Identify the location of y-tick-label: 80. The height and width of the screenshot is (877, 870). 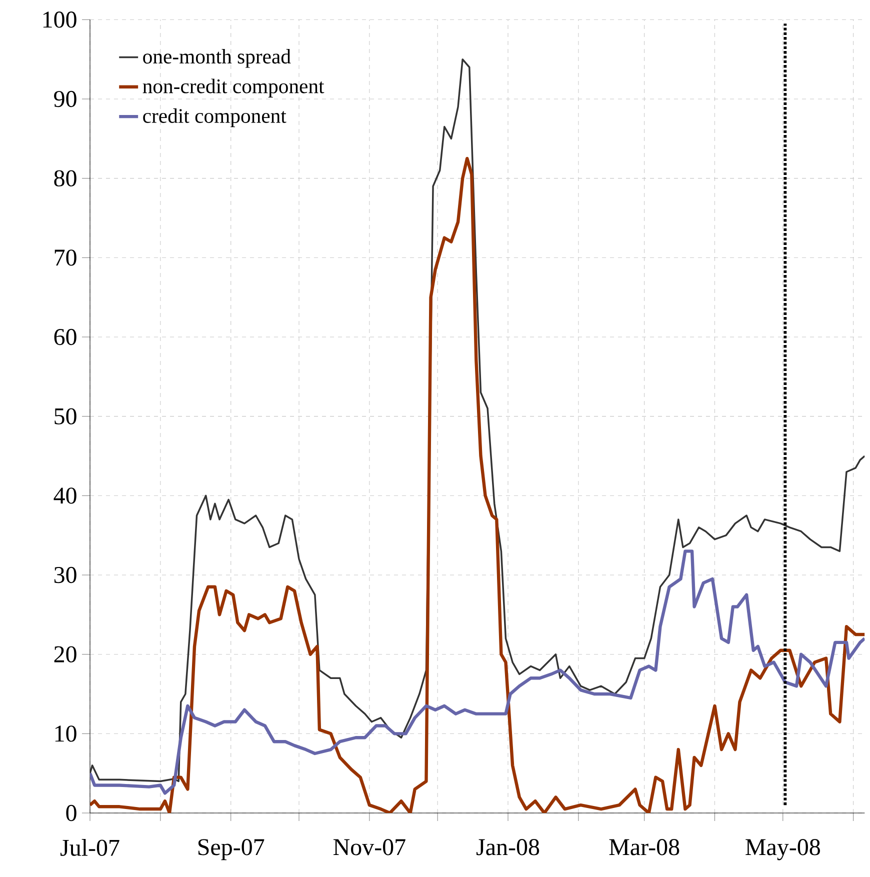
(65, 178).